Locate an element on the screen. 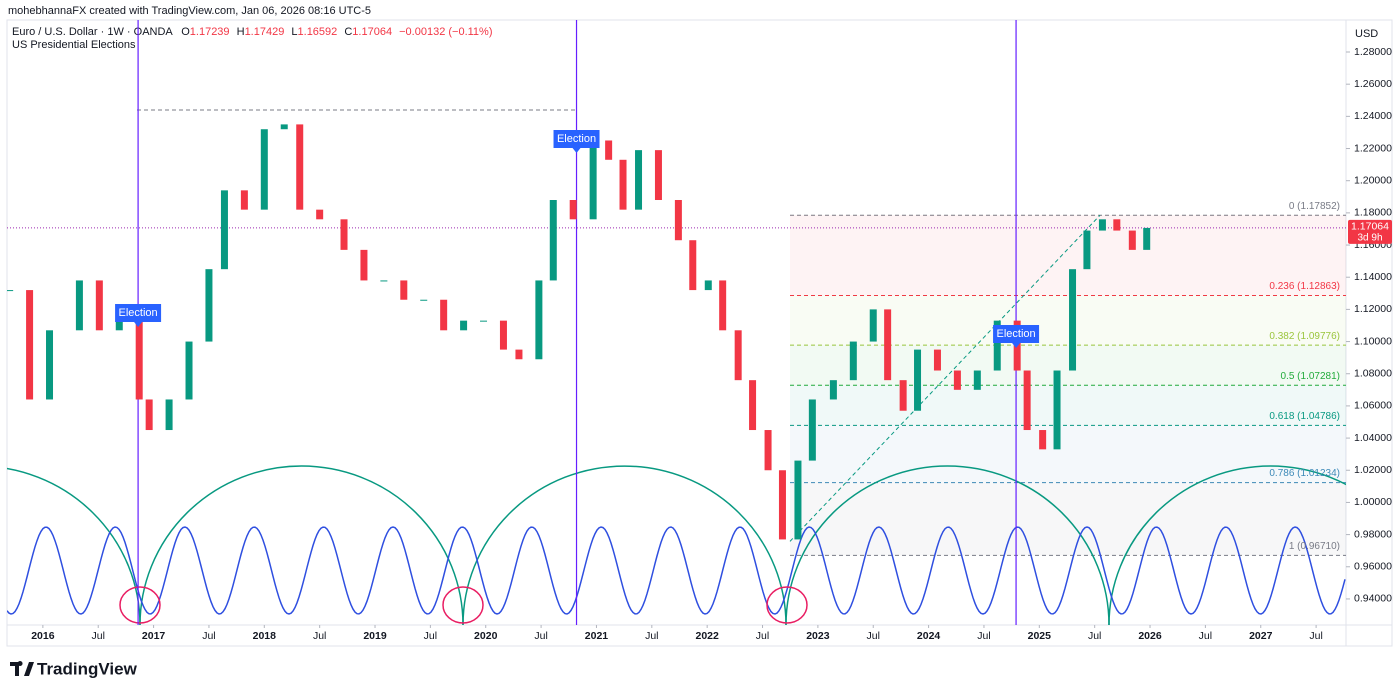  fib-label: 0.618 (1.04786) is located at coordinates (1304, 416).